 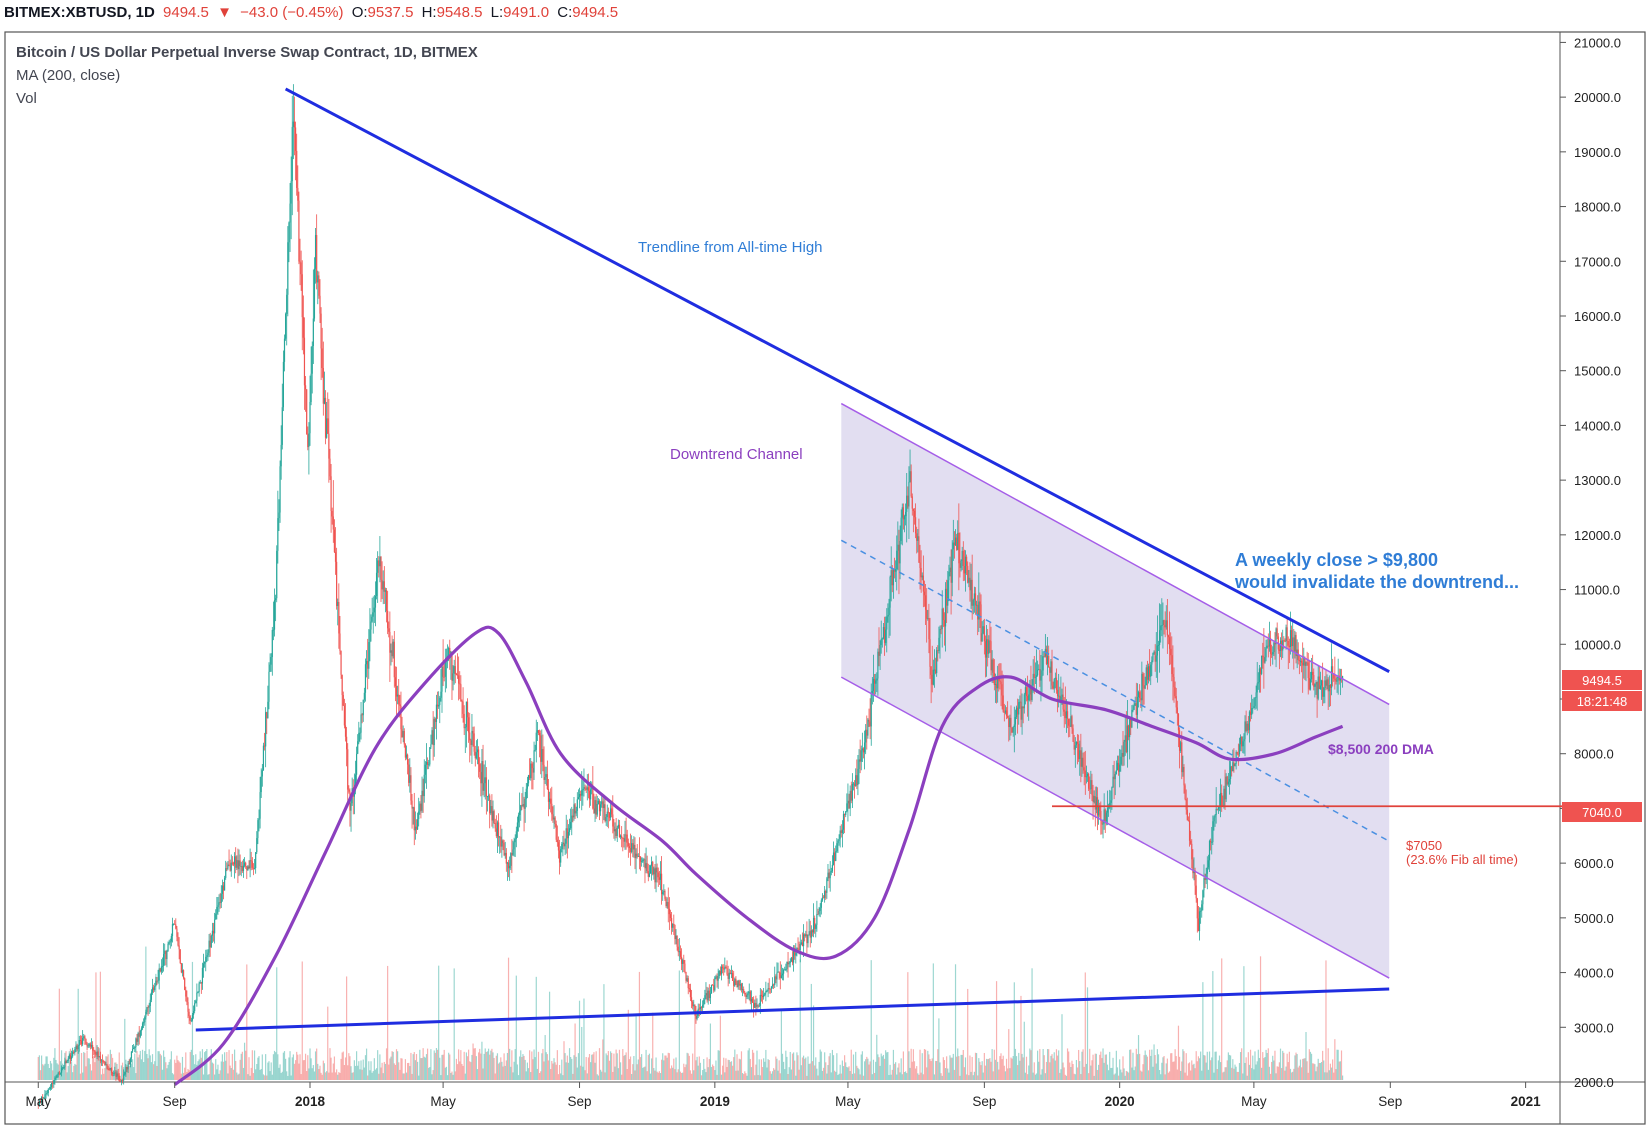 What do you see at coordinates (26, 98) in the screenshot?
I see `vol-legend: Vol` at bounding box center [26, 98].